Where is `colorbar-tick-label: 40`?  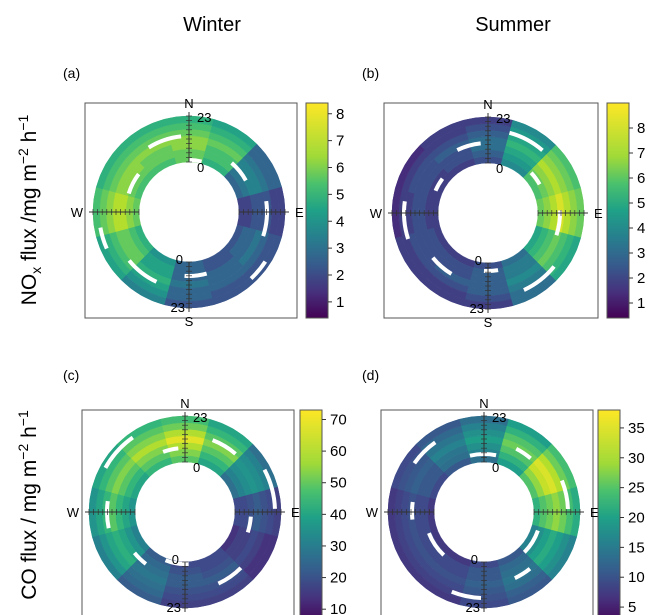 colorbar-tick-label: 40 is located at coordinates (338, 514).